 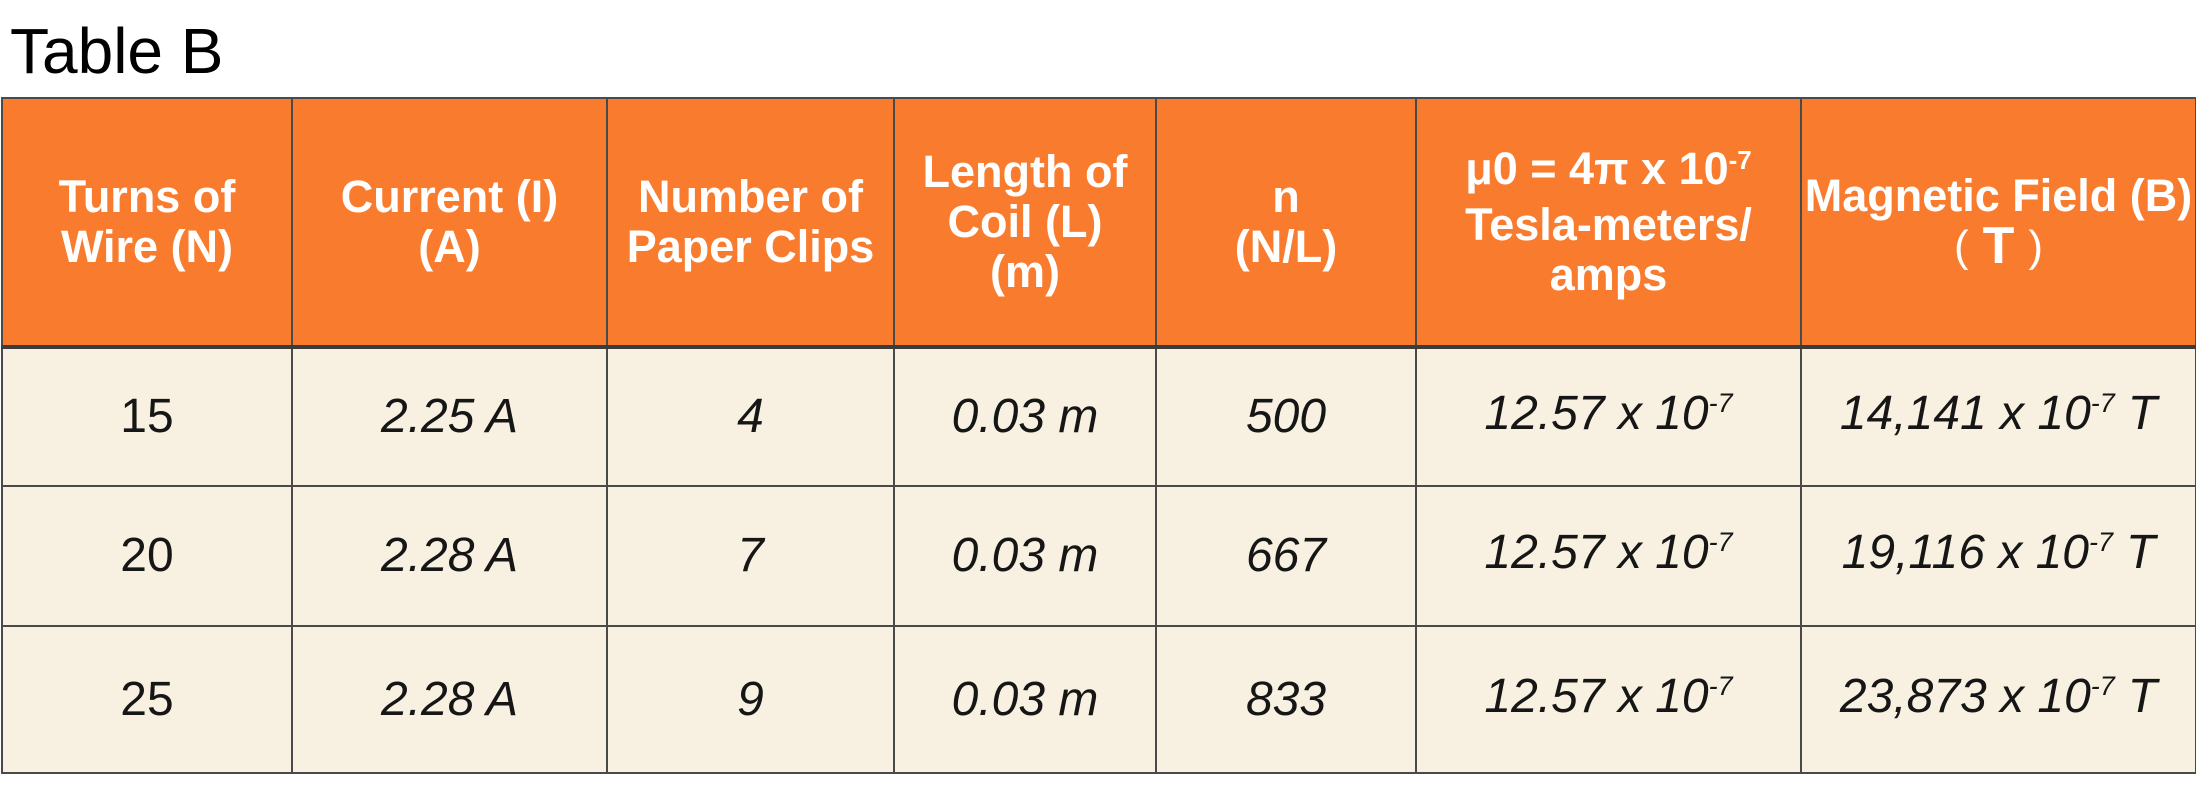 What do you see at coordinates (750, 699) in the screenshot?
I see `cell-paper-clips: 9` at bounding box center [750, 699].